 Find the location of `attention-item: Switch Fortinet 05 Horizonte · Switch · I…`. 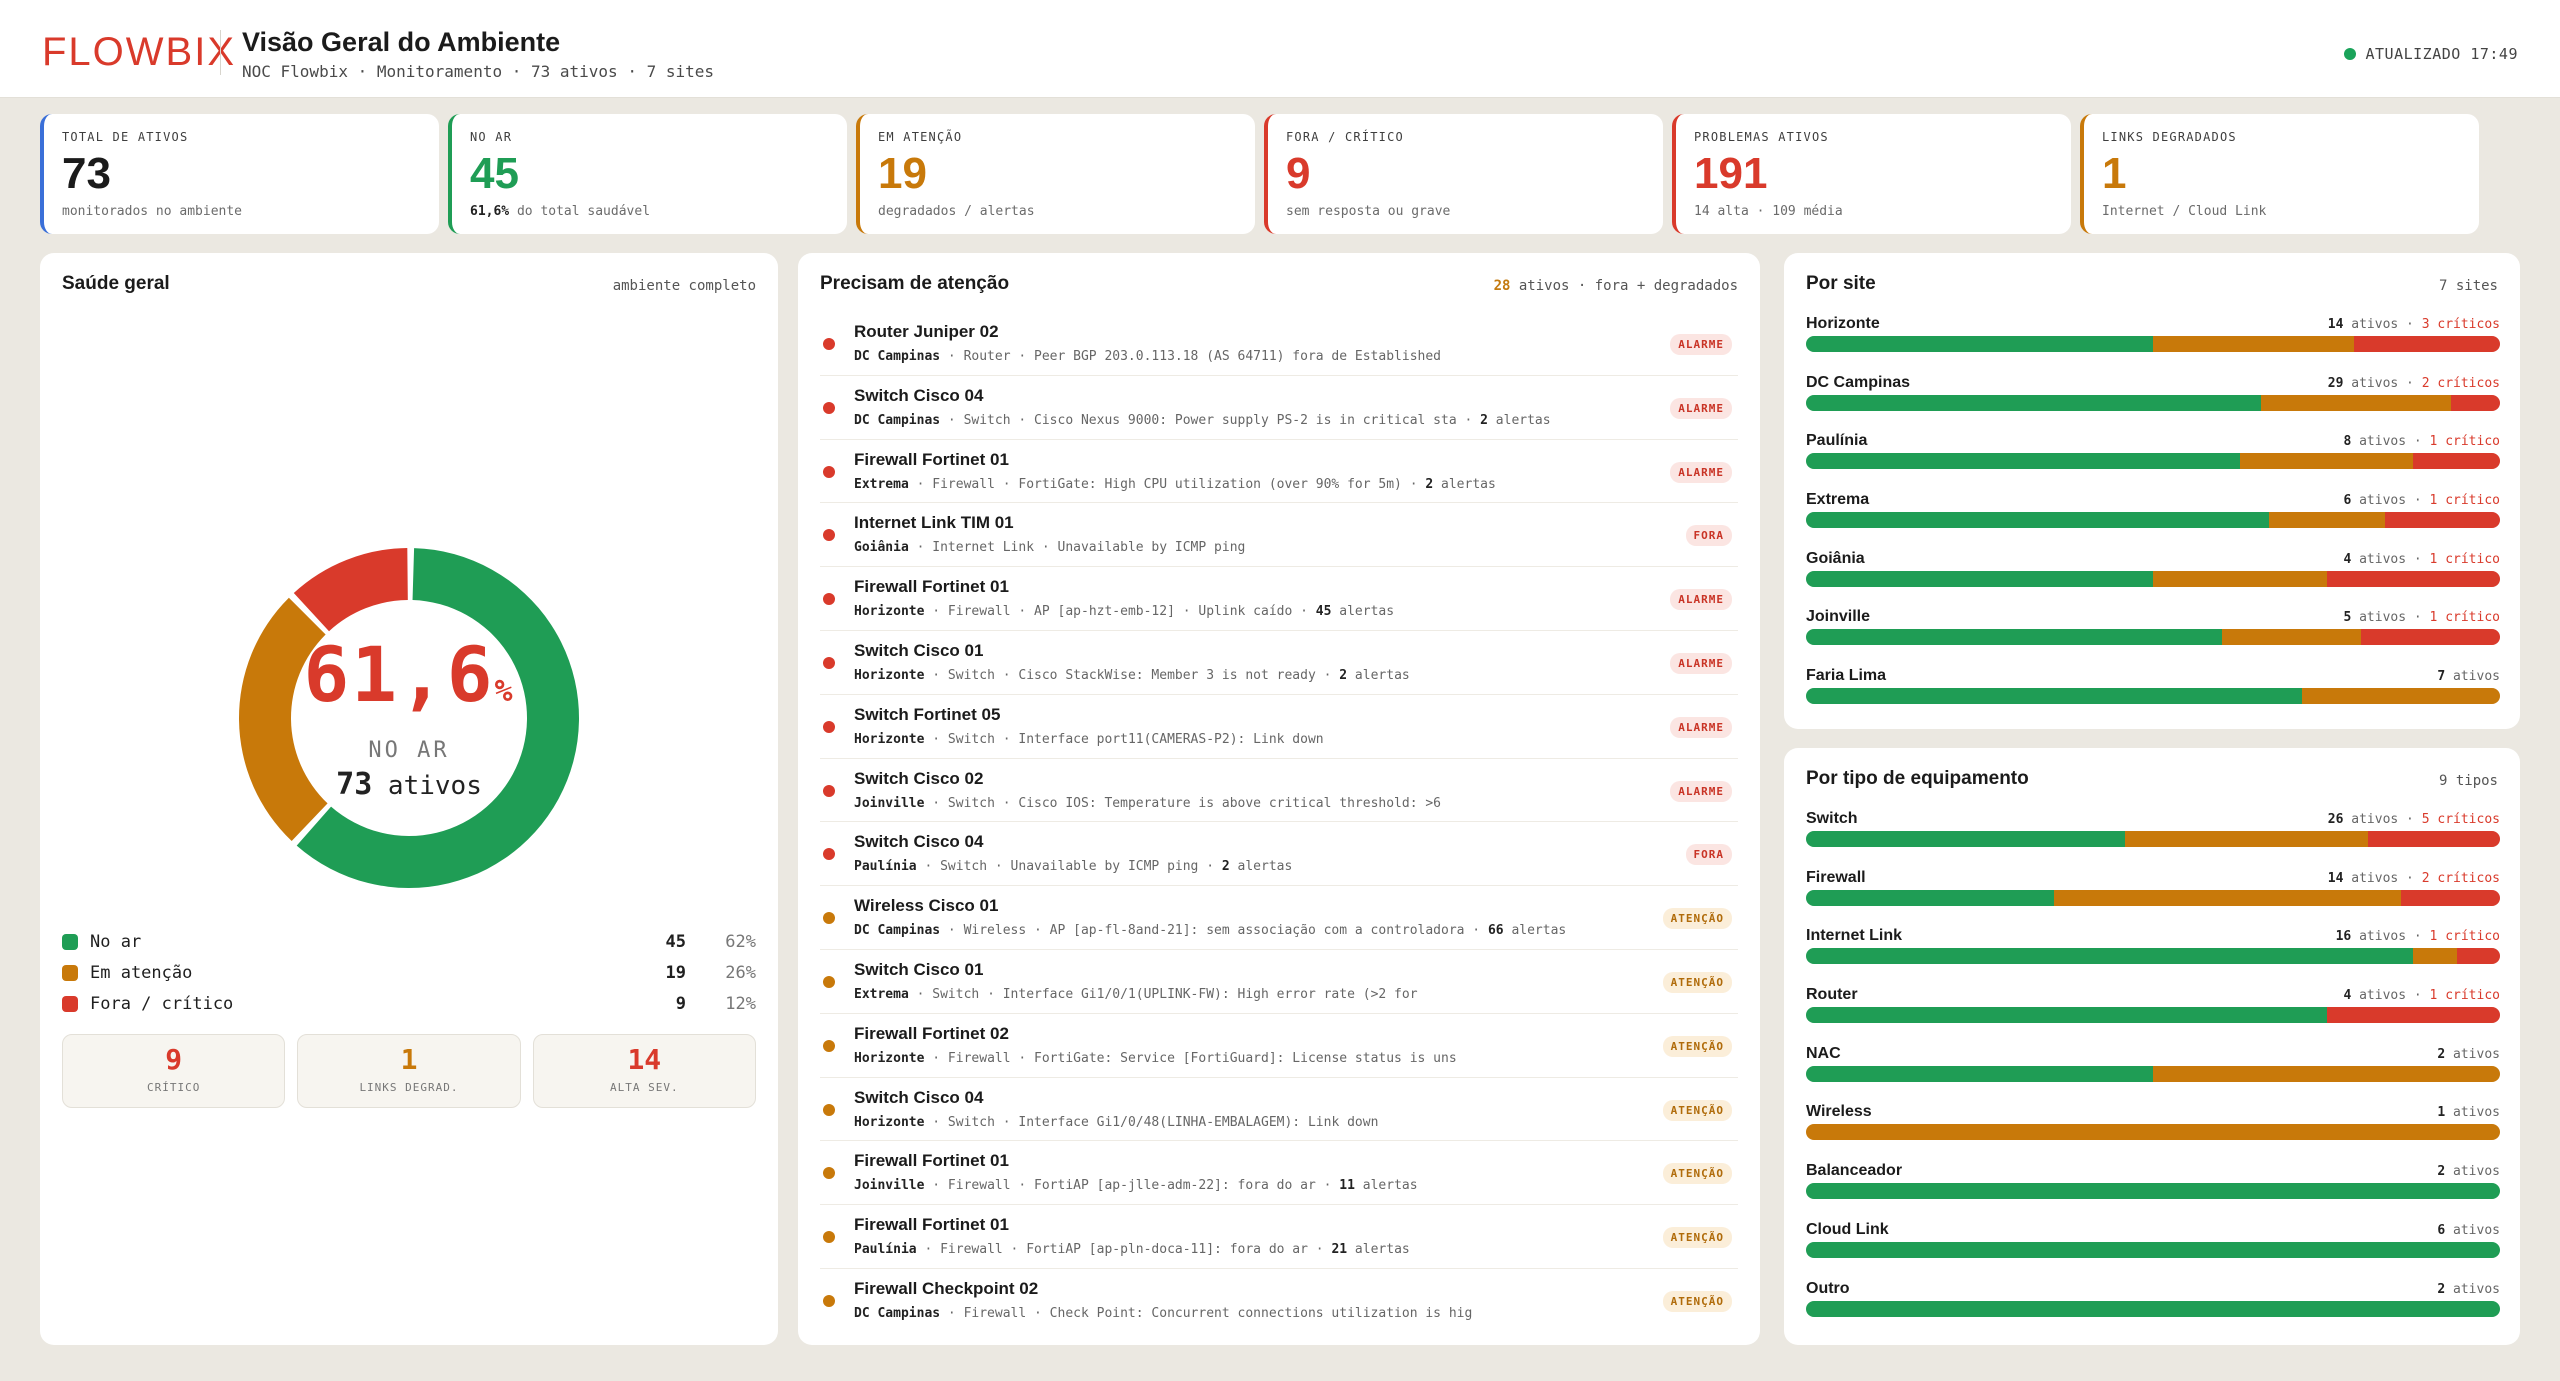

attention-item: Switch Fortinet 05 Horizonte · Switch · I… is located at coordinates (1279, 727).